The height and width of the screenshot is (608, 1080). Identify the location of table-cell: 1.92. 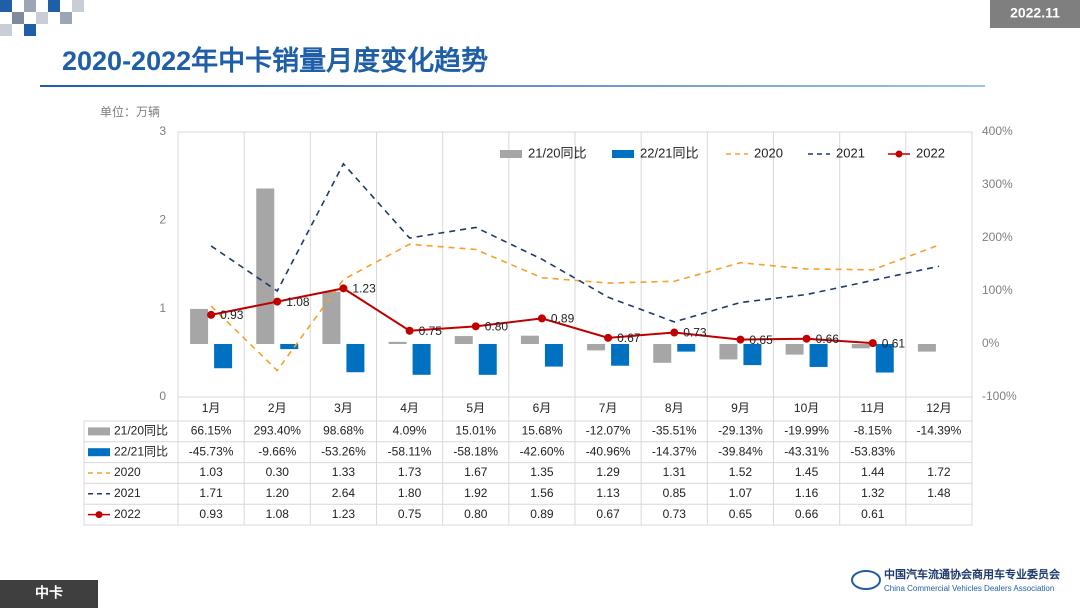
(476, 493).